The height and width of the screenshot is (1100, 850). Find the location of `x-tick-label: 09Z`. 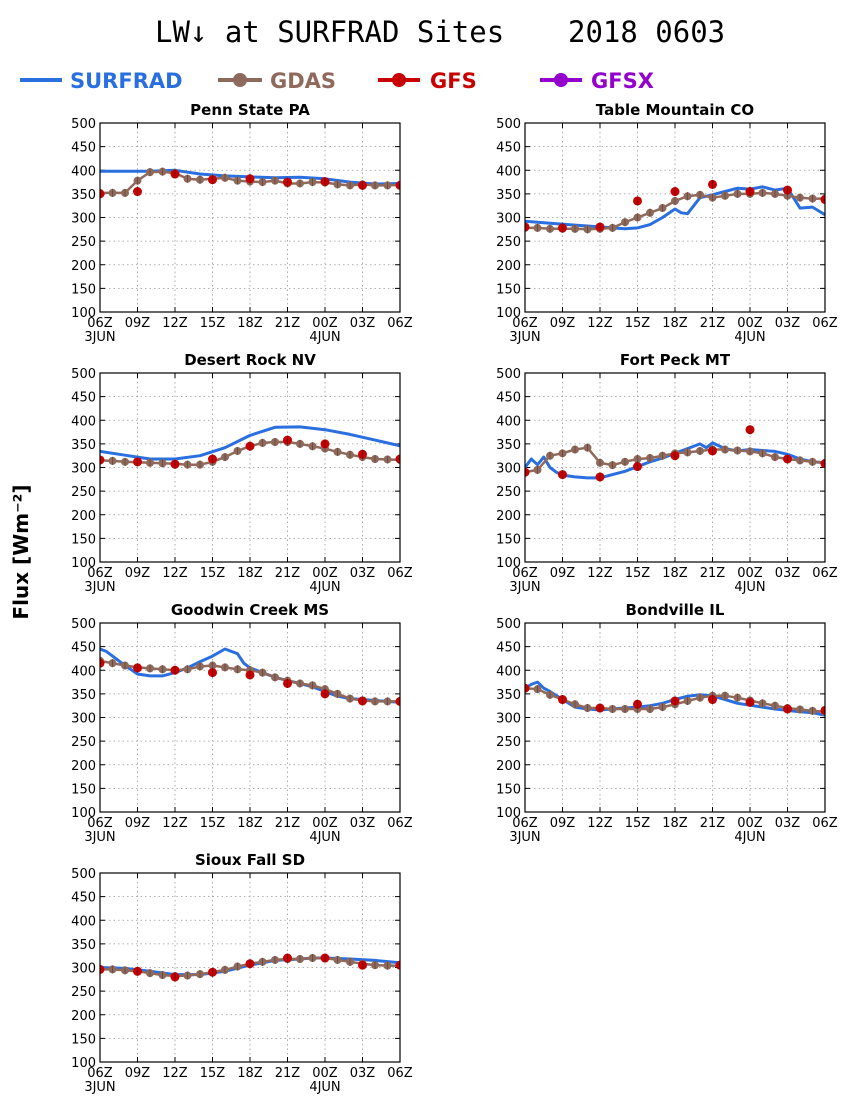

x-tick-label: 09Z is located at coordinates (138, 823).